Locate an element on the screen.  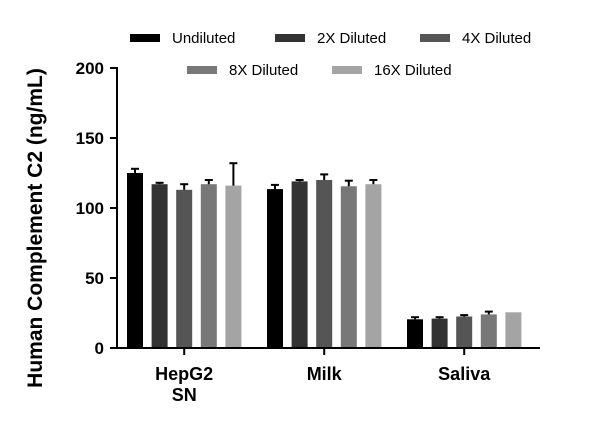
y-tick-label: 100 is located at coordinates (90, 208).